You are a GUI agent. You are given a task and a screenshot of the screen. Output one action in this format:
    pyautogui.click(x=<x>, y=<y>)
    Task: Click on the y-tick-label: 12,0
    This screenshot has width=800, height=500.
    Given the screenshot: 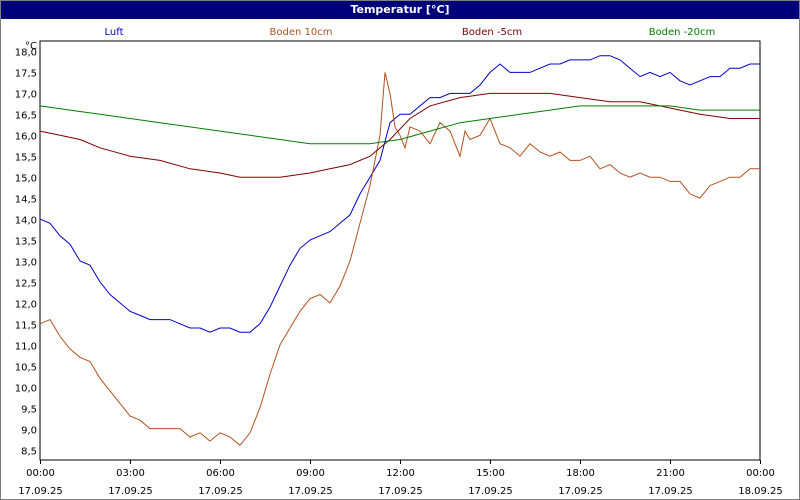 What is the action you would take?
    pyautogui.click(x=26, y=305)
    